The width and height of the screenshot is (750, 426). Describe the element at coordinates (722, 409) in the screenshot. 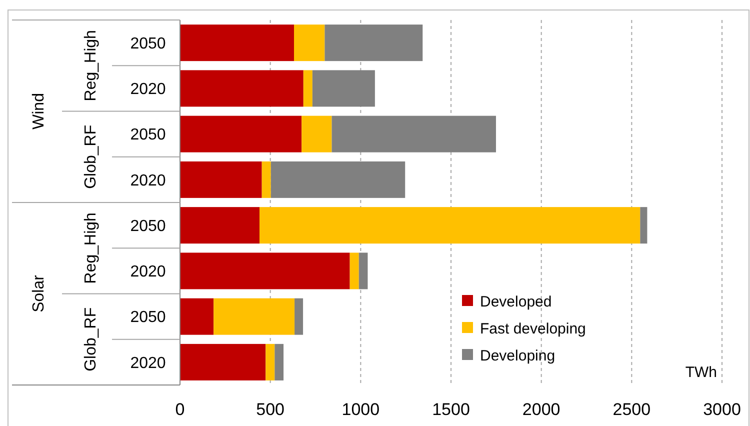

I see `x-tick-label: 3000` at that location.